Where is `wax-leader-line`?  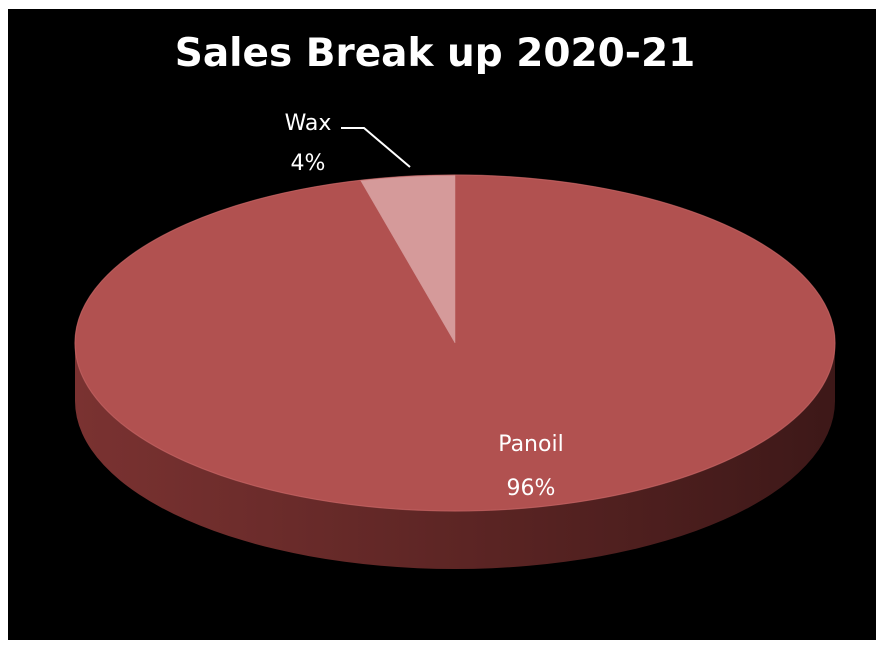 wax-leader-line is located at coordinates (376, 147).